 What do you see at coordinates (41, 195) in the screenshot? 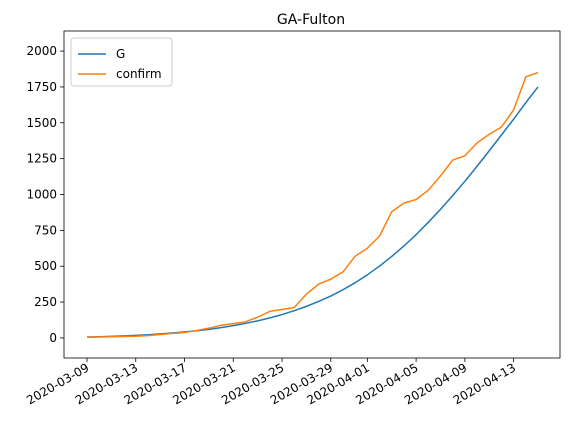
I see `y-tick-label: 1000` at bounding box center [41, 195].